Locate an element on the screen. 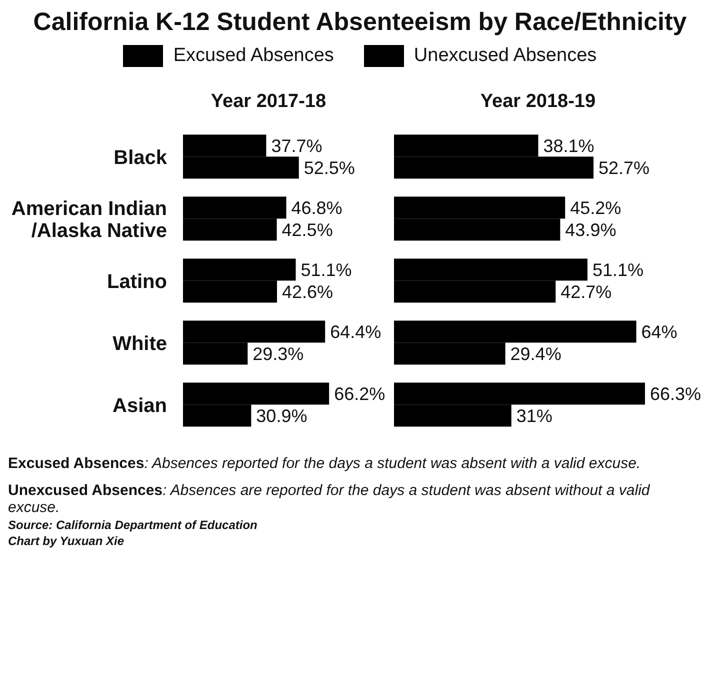 The height and width of the screenshot is (681, 720). y-tick-label: Asian is located at coordinates (139, 406).